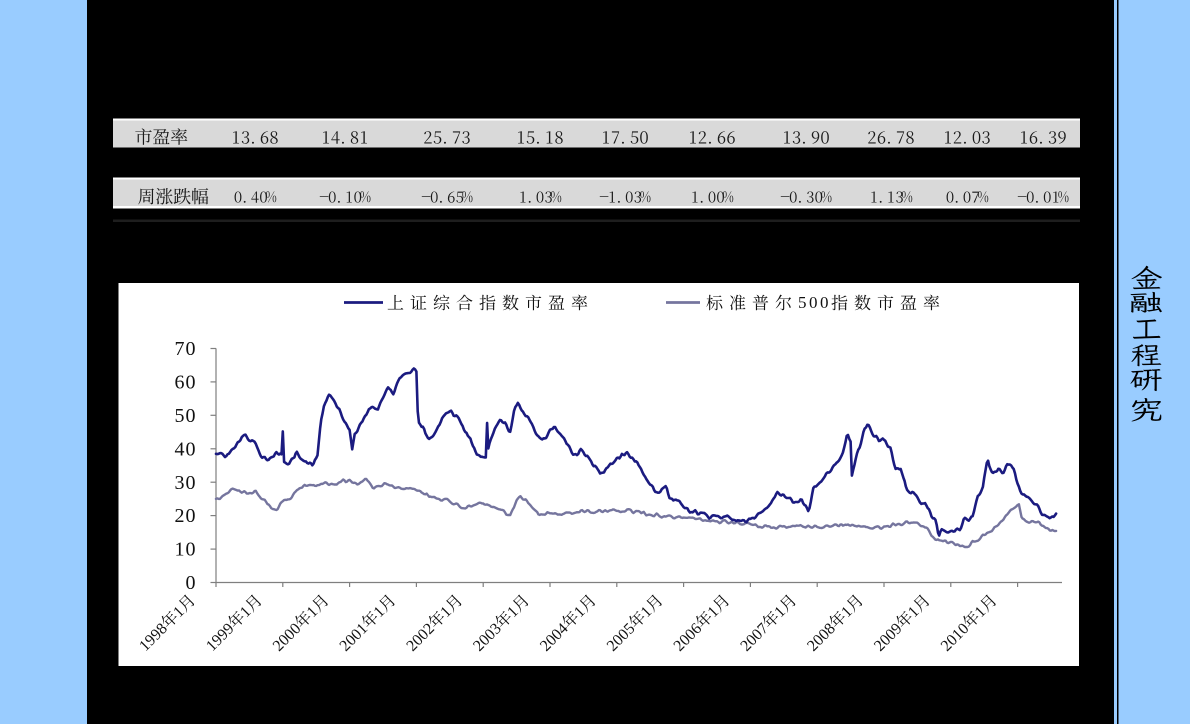 Image resolution: width=1190 pixels, height=724 pixels. What do you see at coordinates (186, 416) in the screenshot?
I see `svg-text: 50` at bounding box center [186, 416].